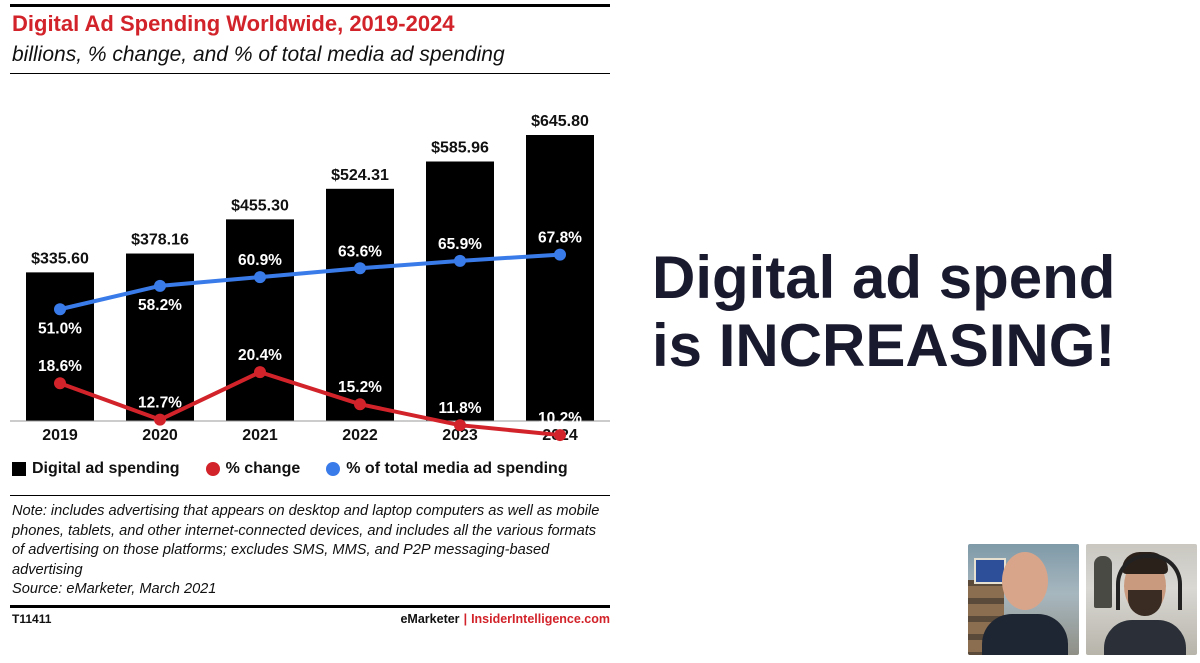 This screenshot has width=1200, height=663. What do you see at coordinates (460, 435) in the screenshot?
I see `x-tick-2023: 2023` at bounding box center [460, 435].